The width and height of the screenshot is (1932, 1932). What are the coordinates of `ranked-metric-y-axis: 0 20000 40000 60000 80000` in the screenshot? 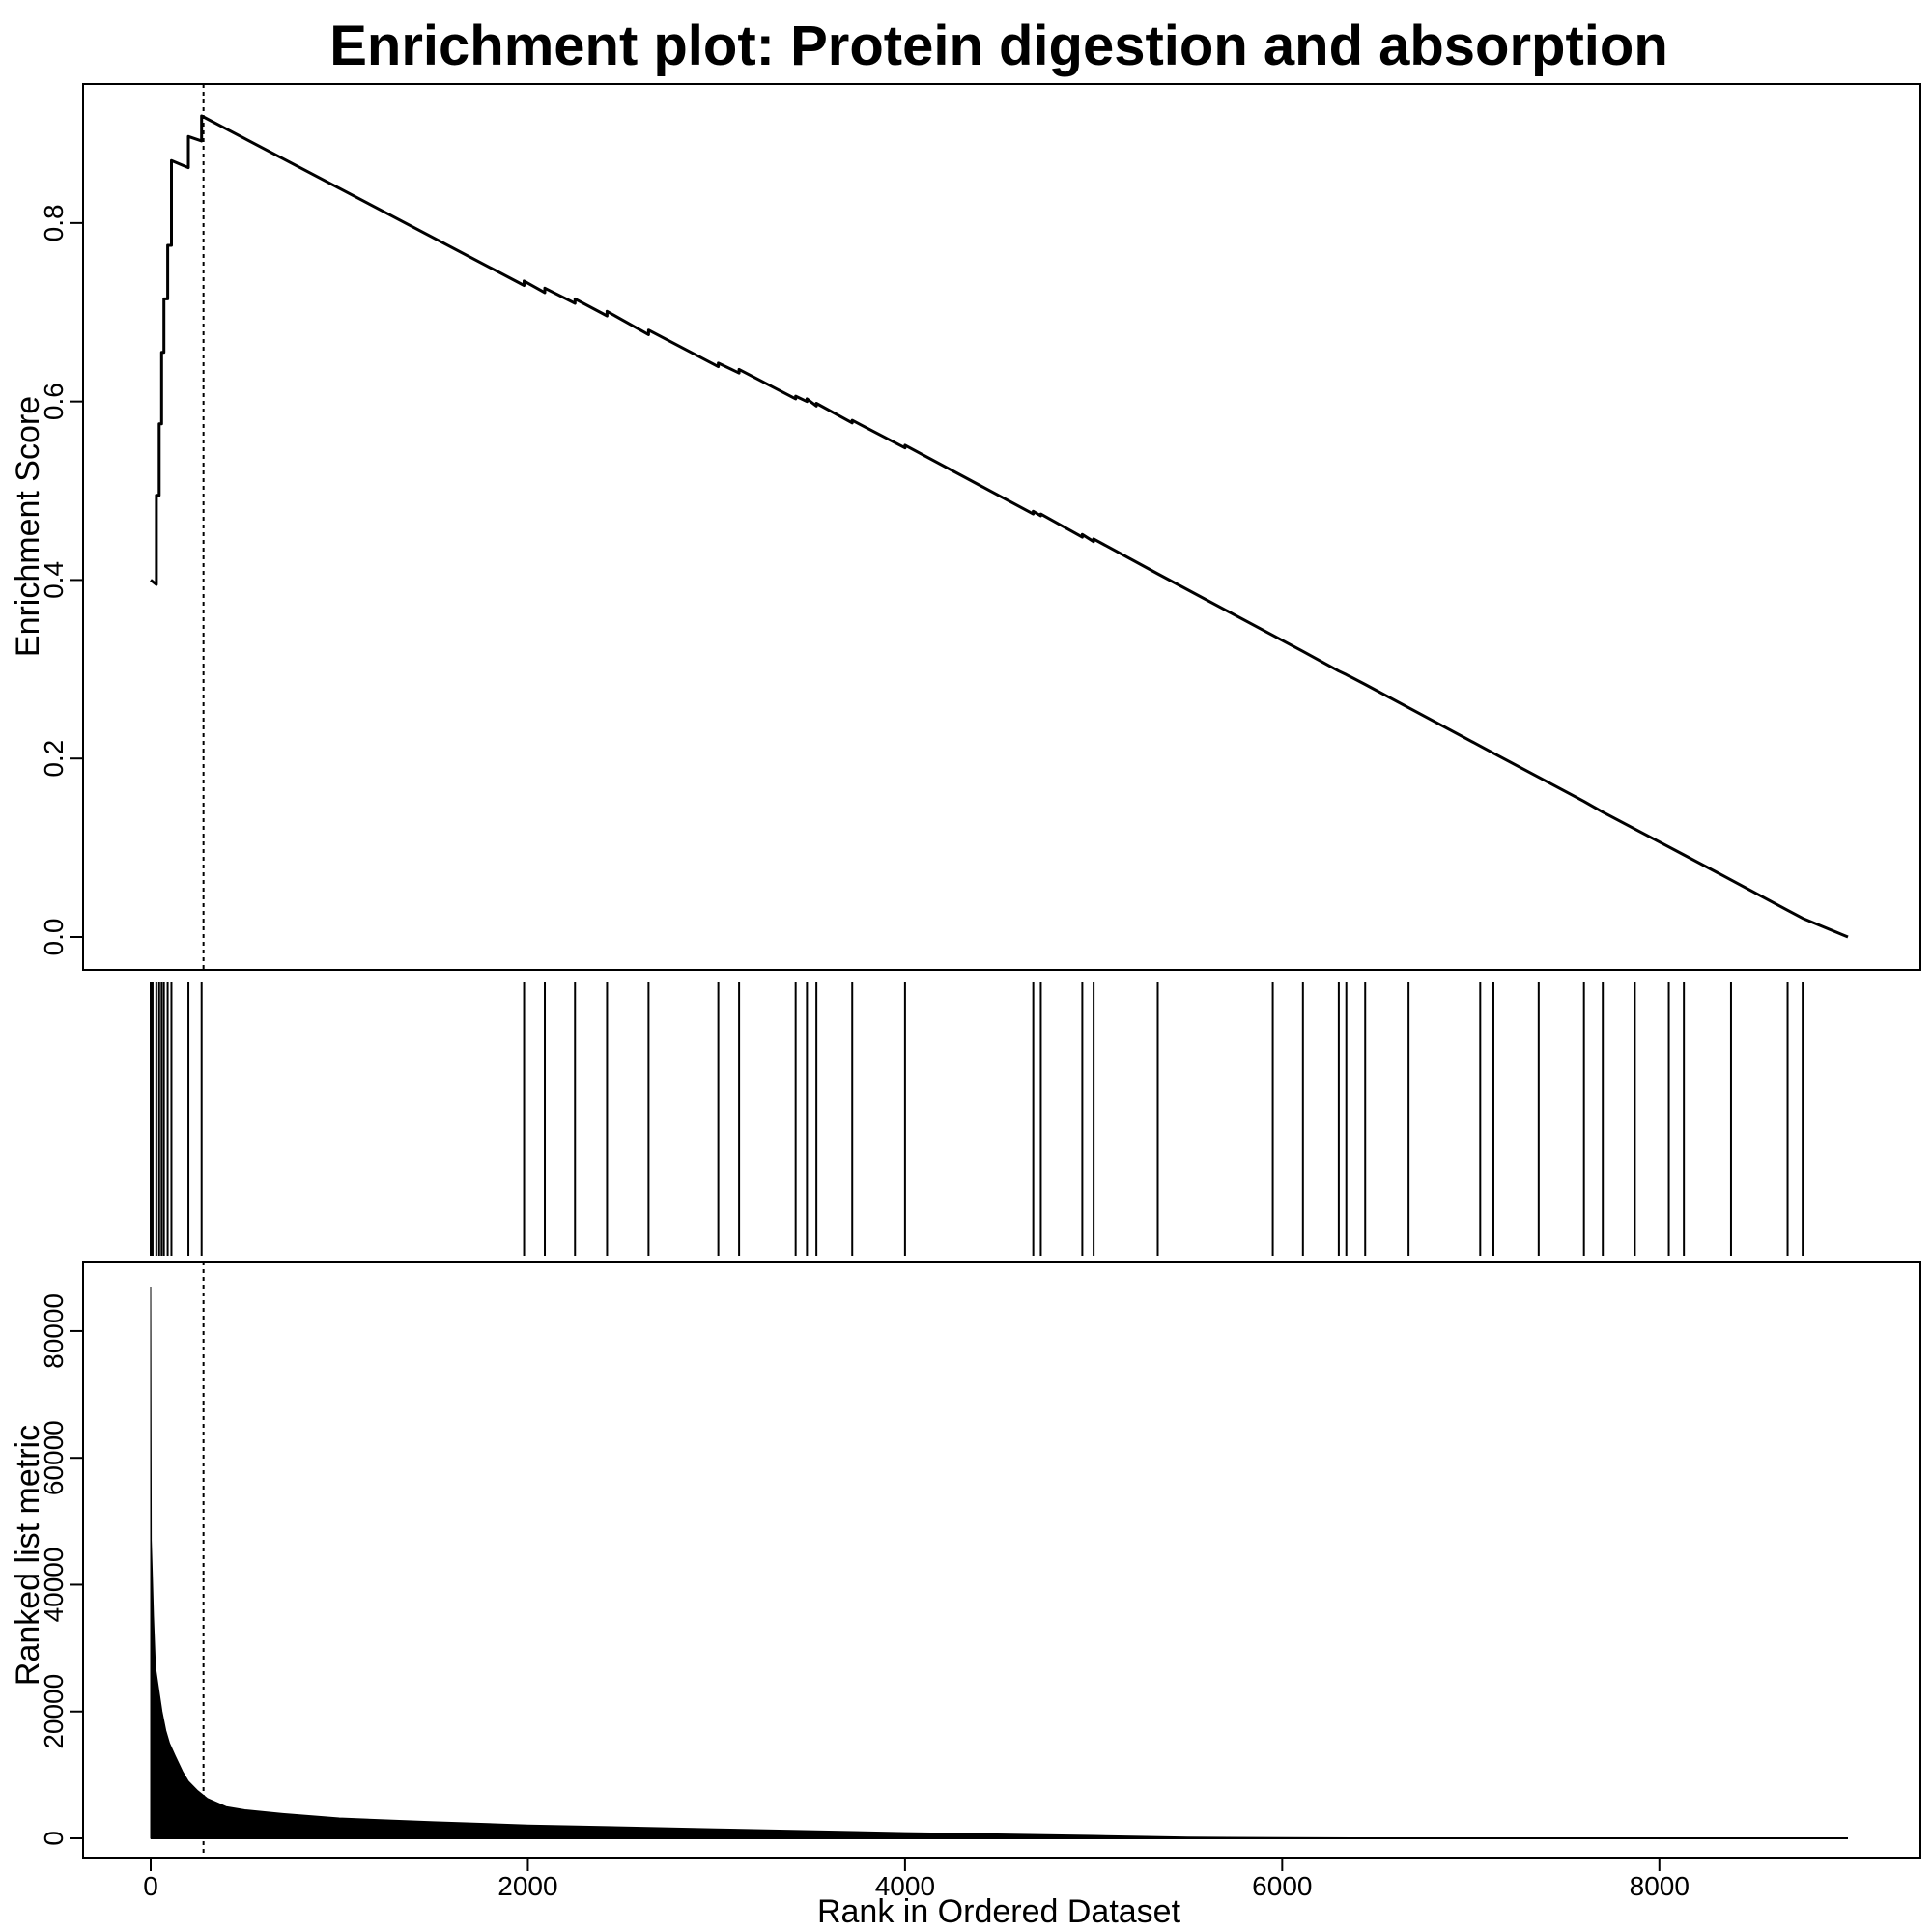 It's located at (61, 1569).